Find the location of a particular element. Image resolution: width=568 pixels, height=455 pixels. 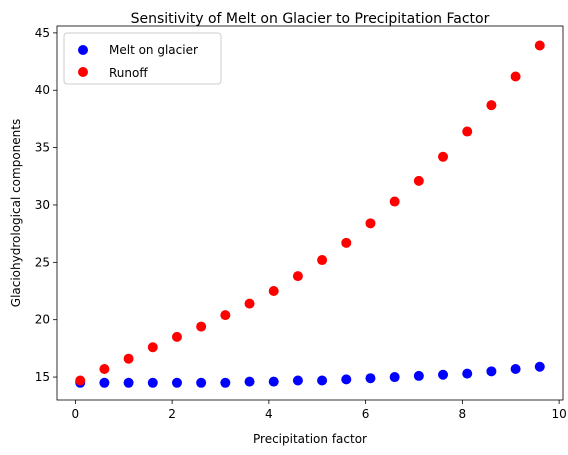

legend-label-runoff: Runoff is located at coordinates (128, 73).